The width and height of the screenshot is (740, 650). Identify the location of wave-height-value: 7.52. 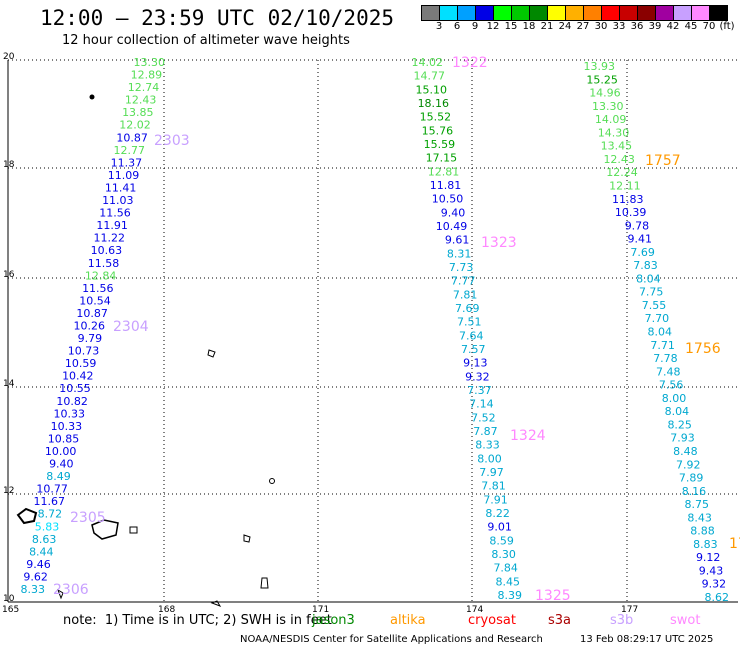
(483, 417).